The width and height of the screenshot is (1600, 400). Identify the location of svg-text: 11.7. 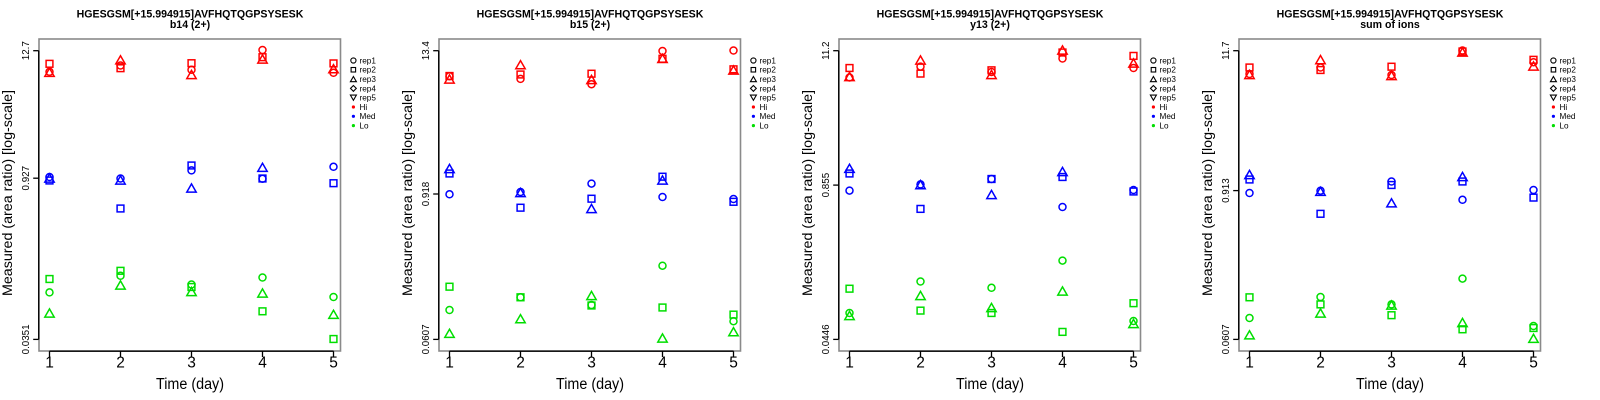
(1226, 51).